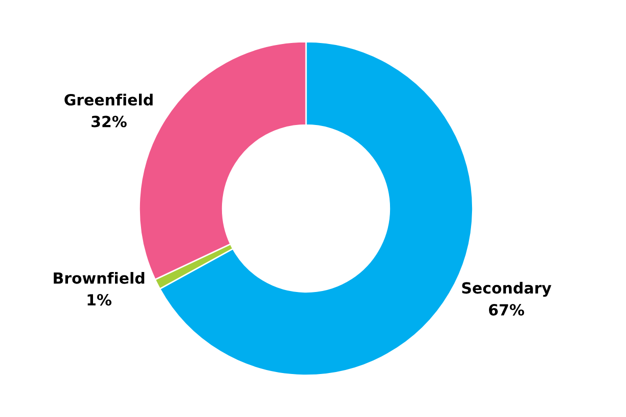 The width and height of the screenshot is (626, 417). Describe the element at coordinates (99, 278) in the screenshot. I see `slice-label: Brownfield` at that location.